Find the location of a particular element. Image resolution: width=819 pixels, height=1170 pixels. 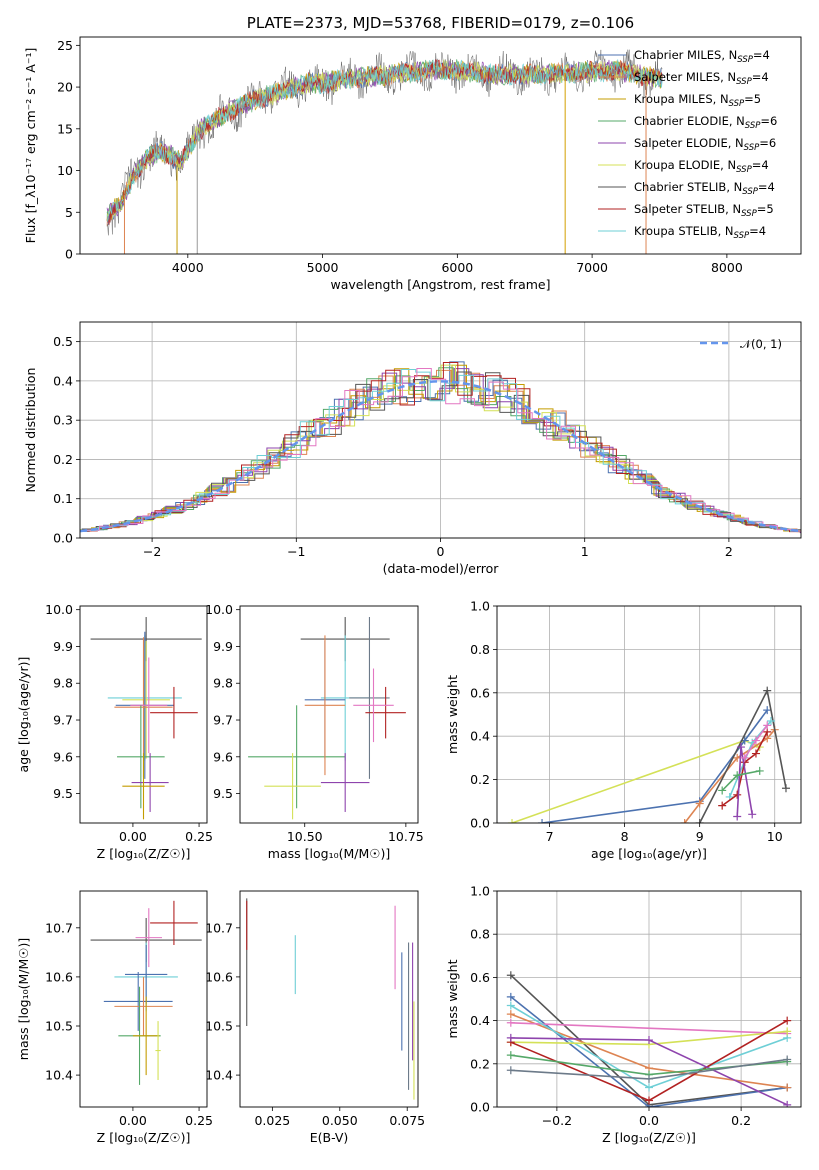

plot-area-residuals is located at coordinates (440, 447).